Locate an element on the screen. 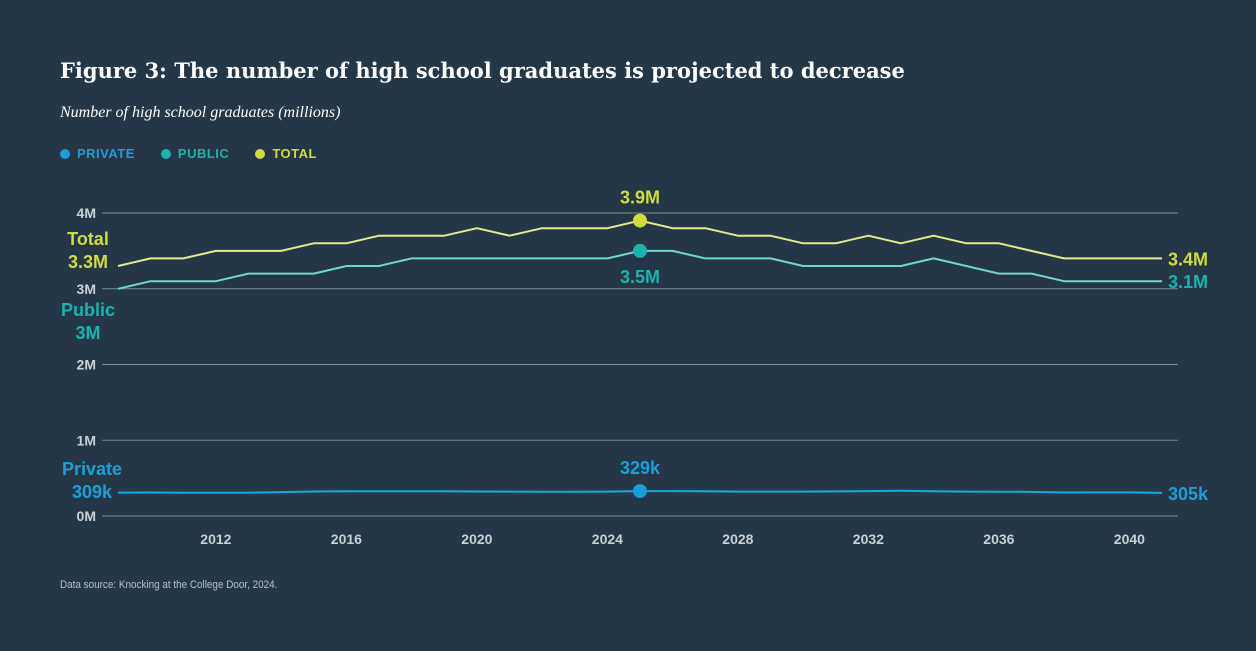 The image size is (1256, 651). legend: PRIVATE PUBLIC TOTAL is located at coordinates (188, 153).